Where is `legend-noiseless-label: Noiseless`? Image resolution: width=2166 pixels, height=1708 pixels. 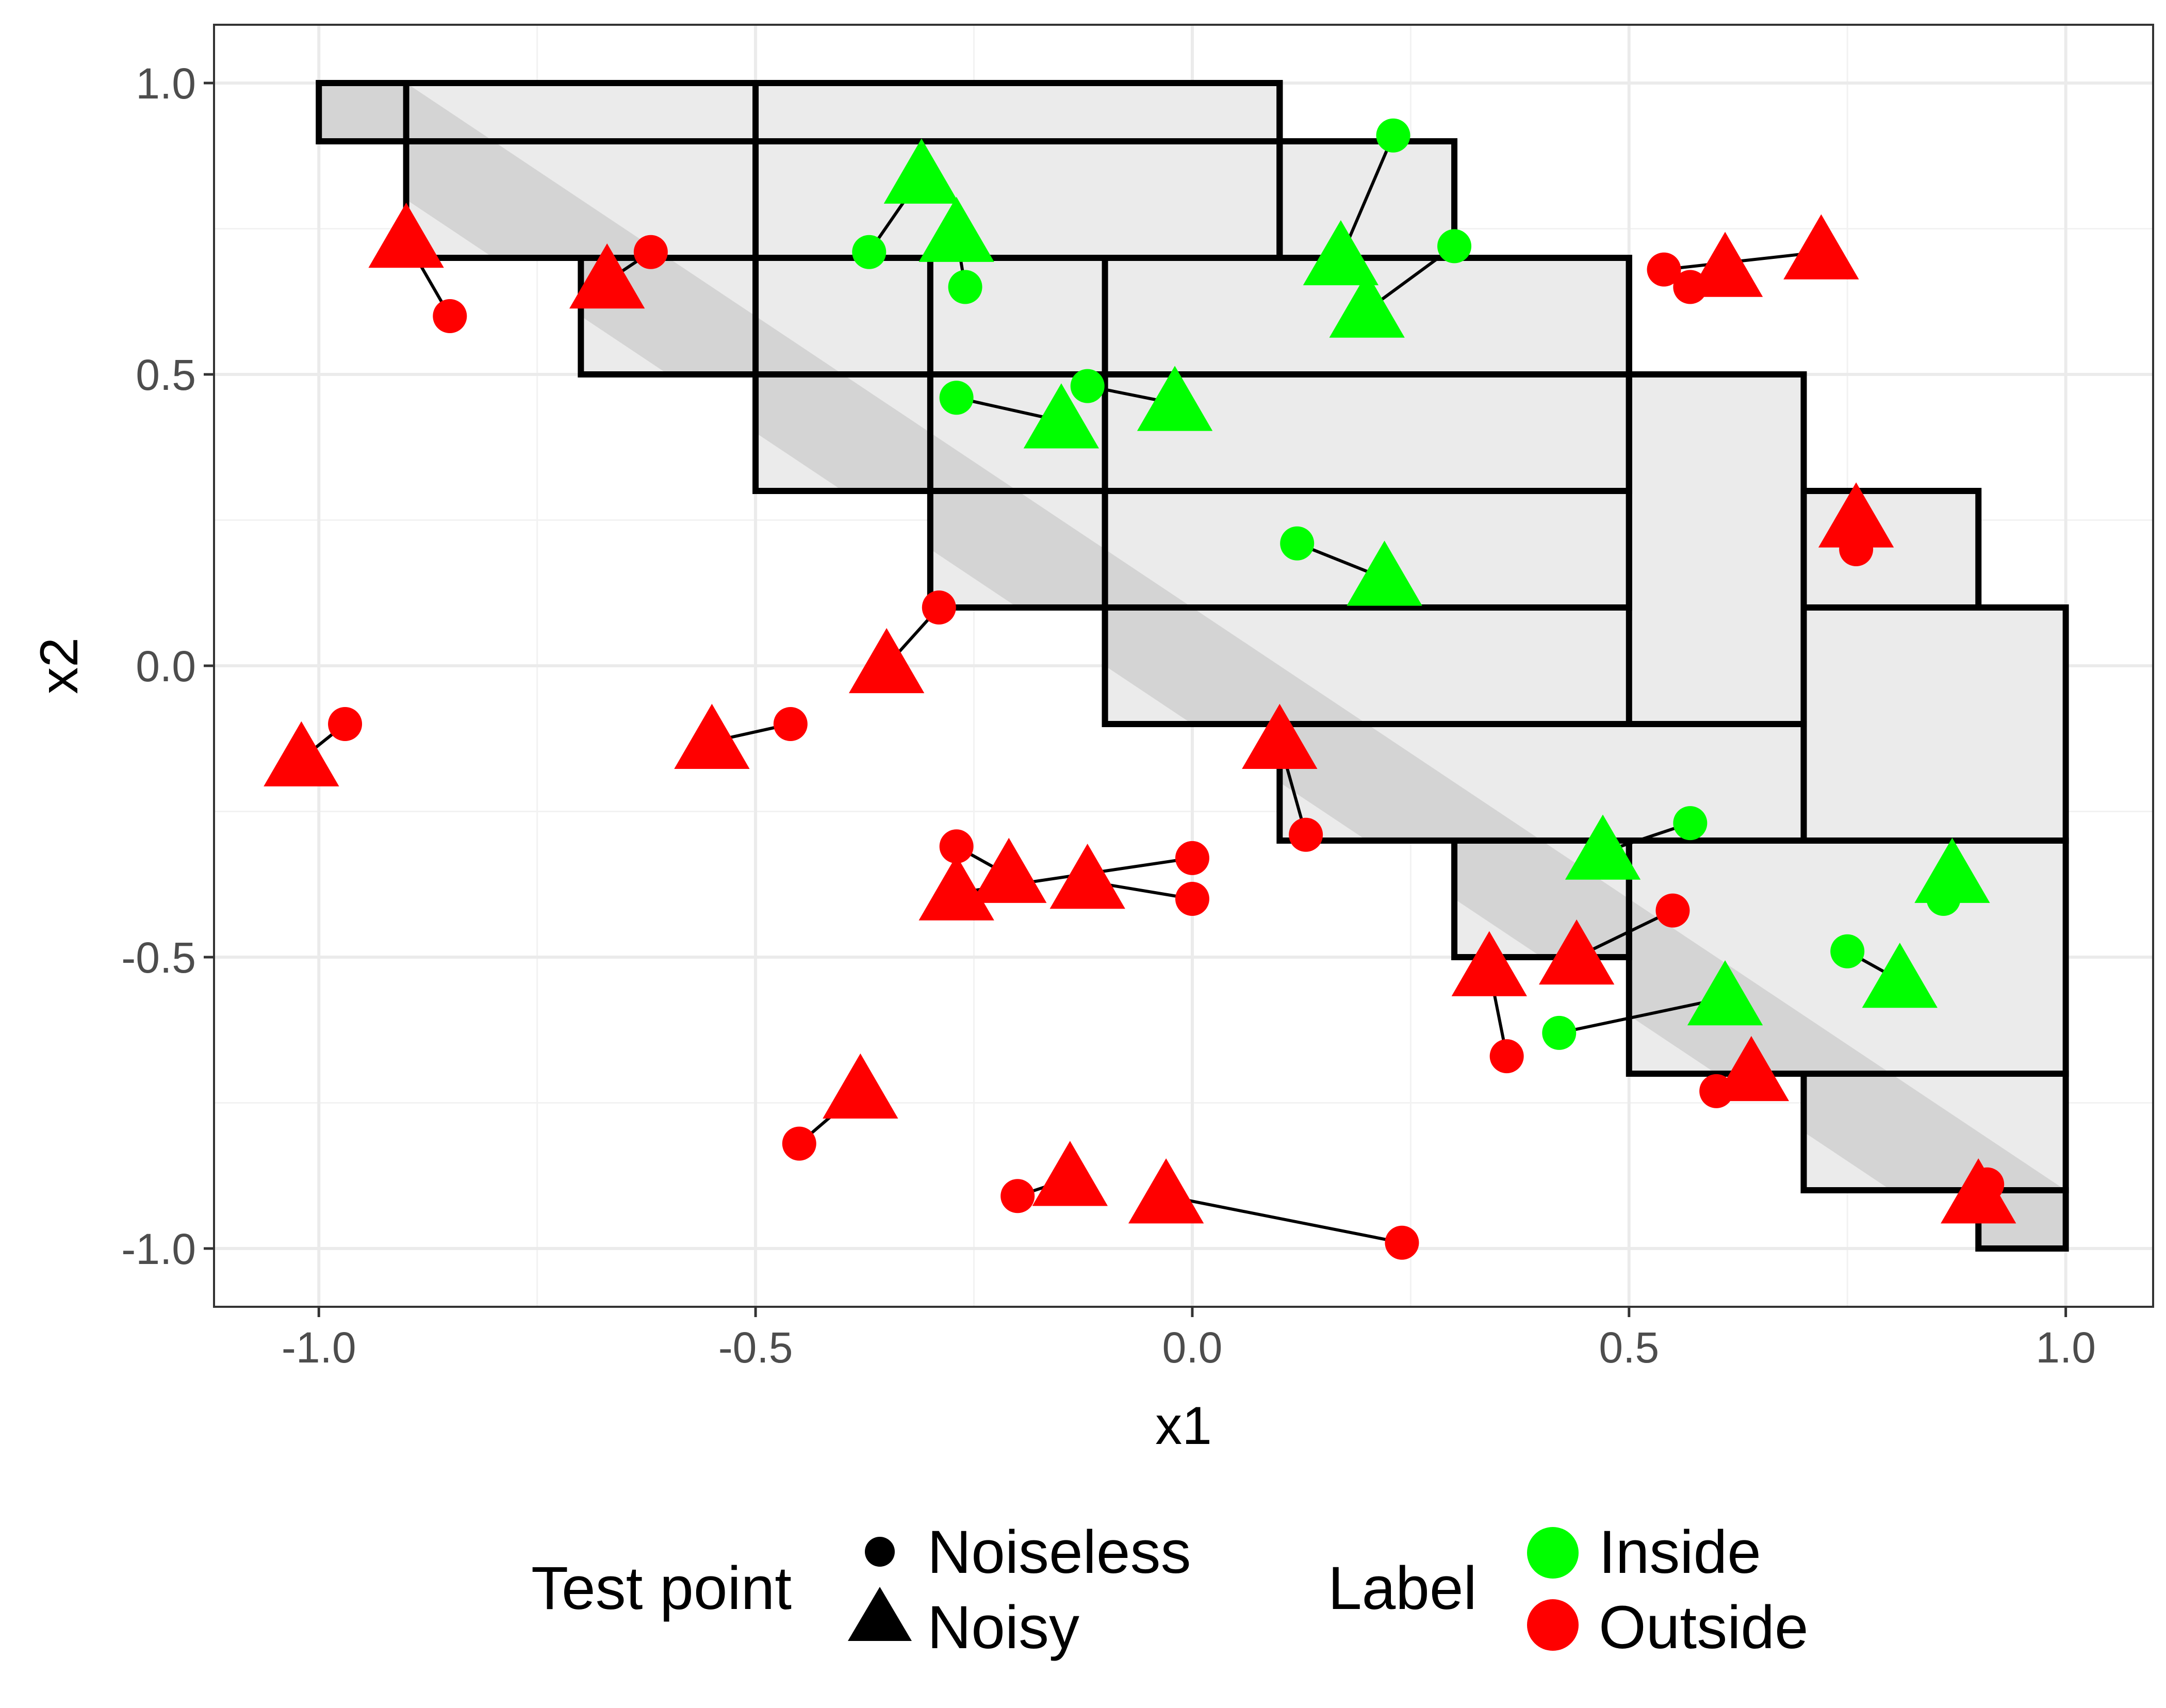
legend-noiseless-label: Noiseless is located at coordinates (1059, 1552).